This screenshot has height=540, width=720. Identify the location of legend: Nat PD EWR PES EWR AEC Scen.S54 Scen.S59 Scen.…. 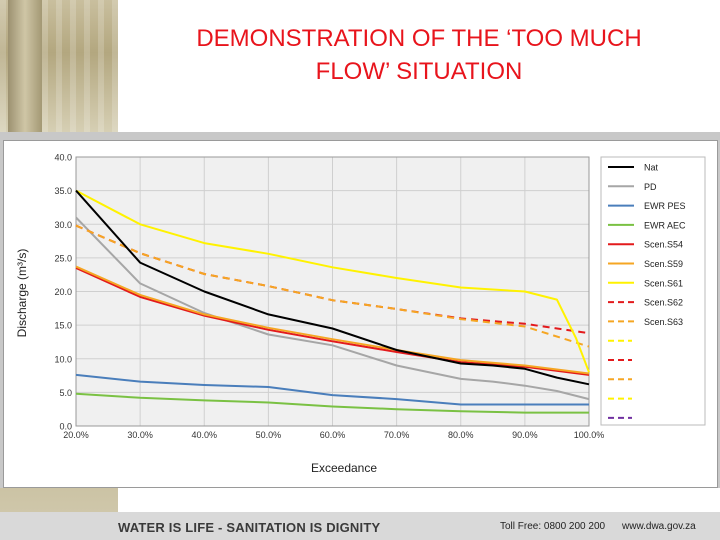
(647, 291).